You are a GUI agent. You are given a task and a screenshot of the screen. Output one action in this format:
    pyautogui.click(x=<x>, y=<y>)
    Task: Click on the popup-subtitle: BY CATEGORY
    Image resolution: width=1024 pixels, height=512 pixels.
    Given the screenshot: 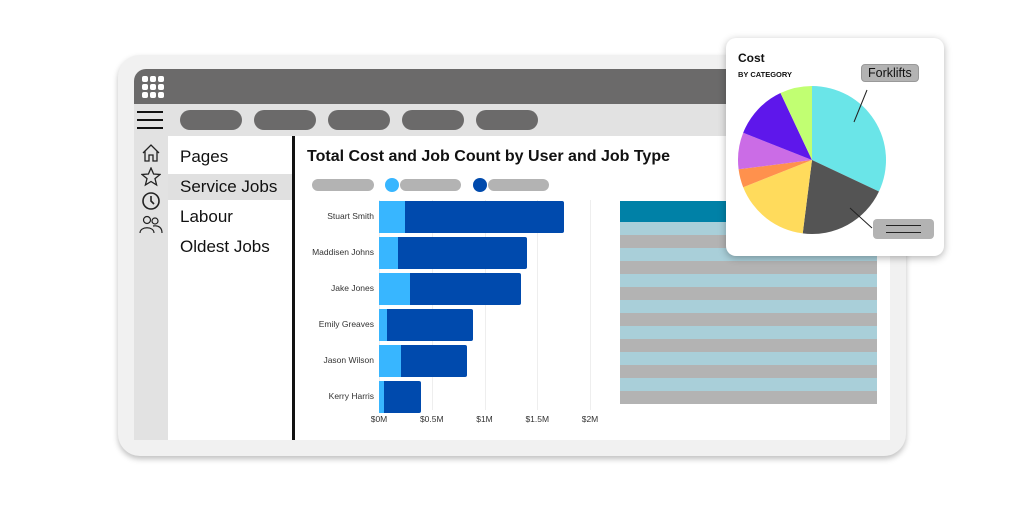 What is the action you would take?
    pyautogui.click(x=765, y=74)
    